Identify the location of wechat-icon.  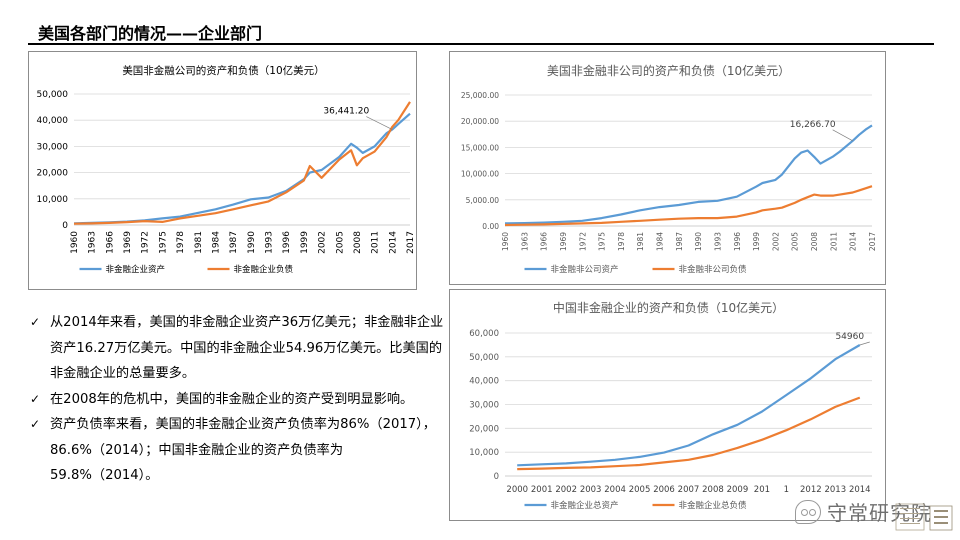
(808, 511).